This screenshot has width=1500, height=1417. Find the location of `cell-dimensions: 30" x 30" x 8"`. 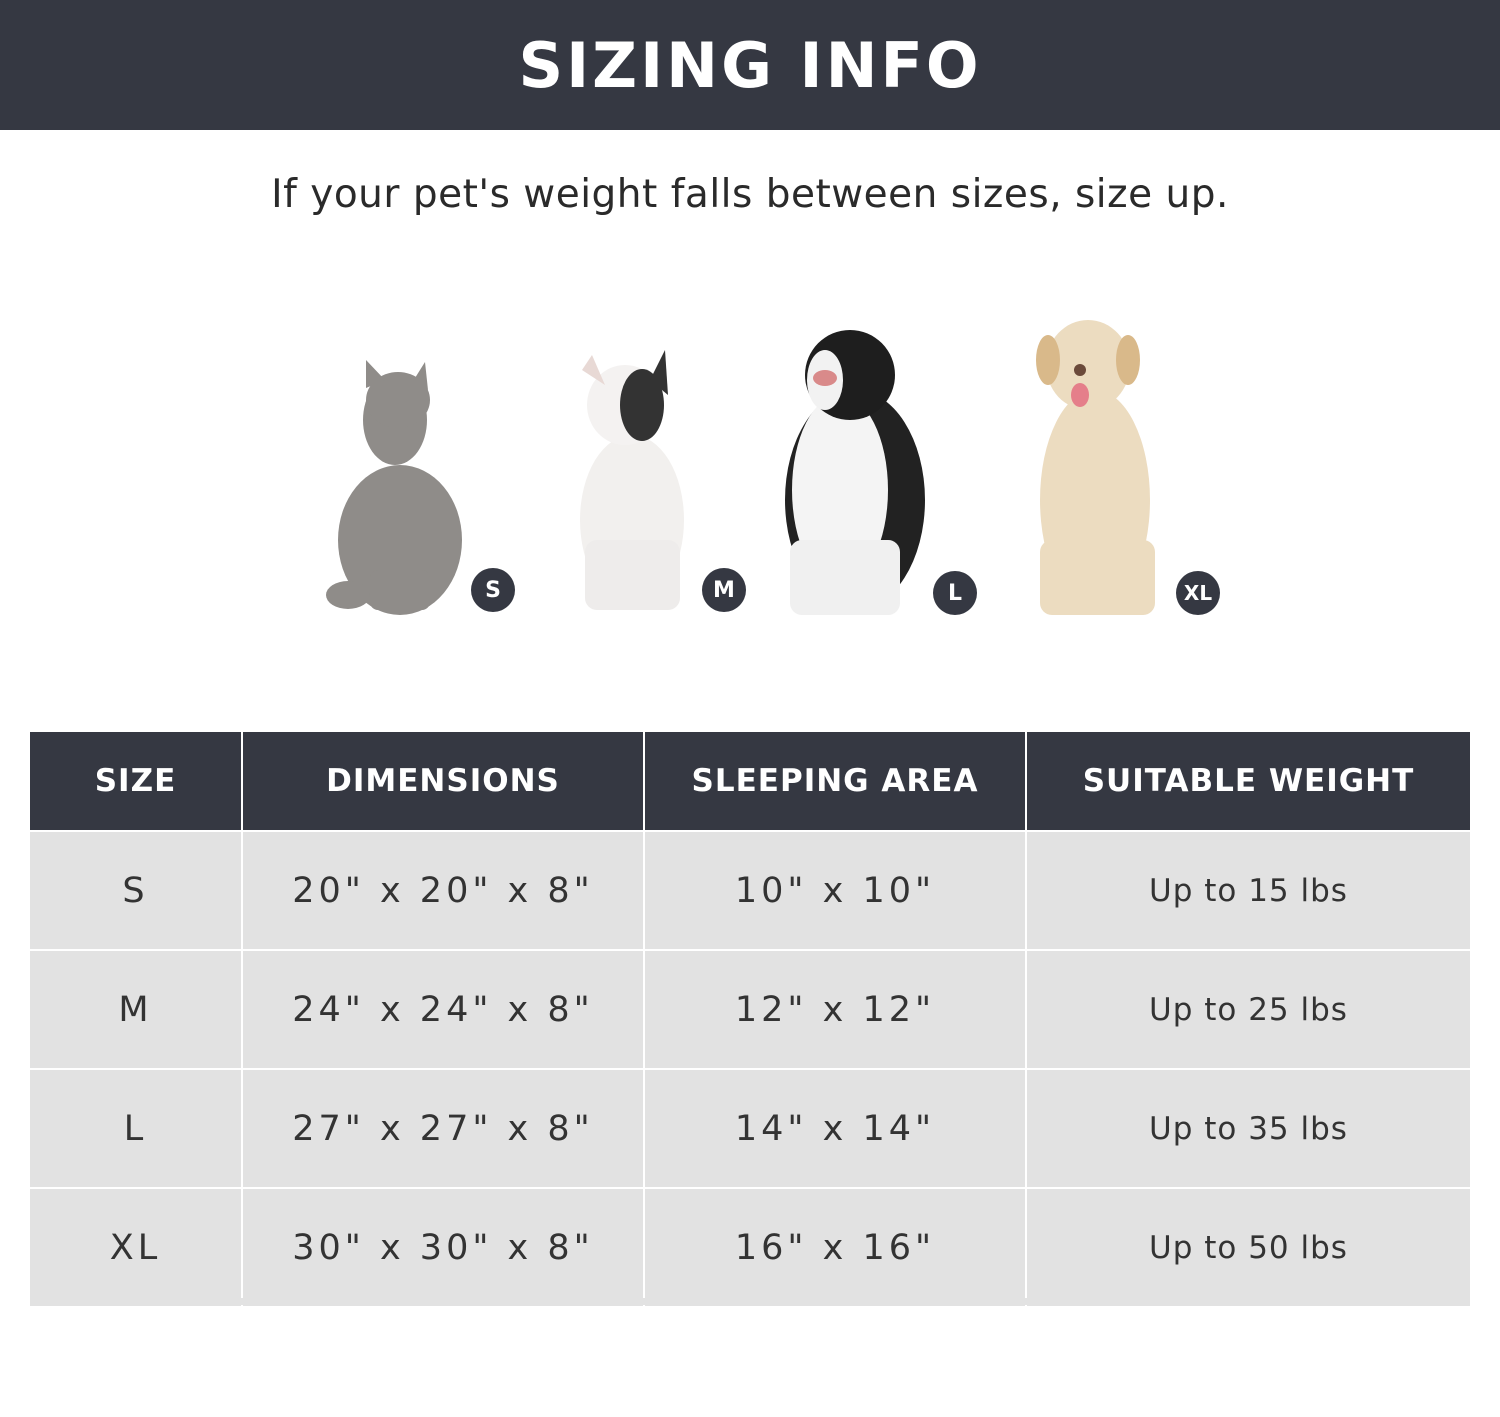

cell-dimensions: 30" x 30" x 8" is located at coordinates (443, 1247).